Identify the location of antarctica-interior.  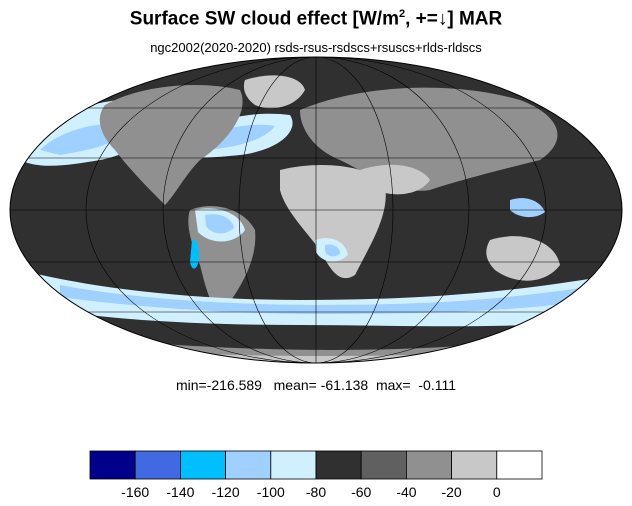
(325, 355).